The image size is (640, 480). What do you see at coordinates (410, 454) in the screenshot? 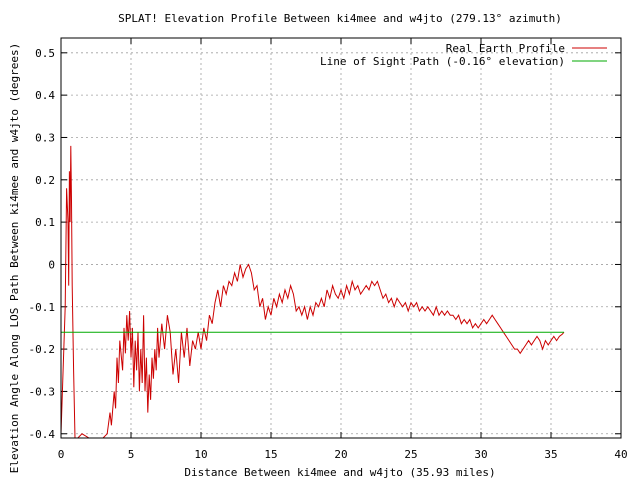
I see `x-tick-label: 25` at bounding box center [410, 454].